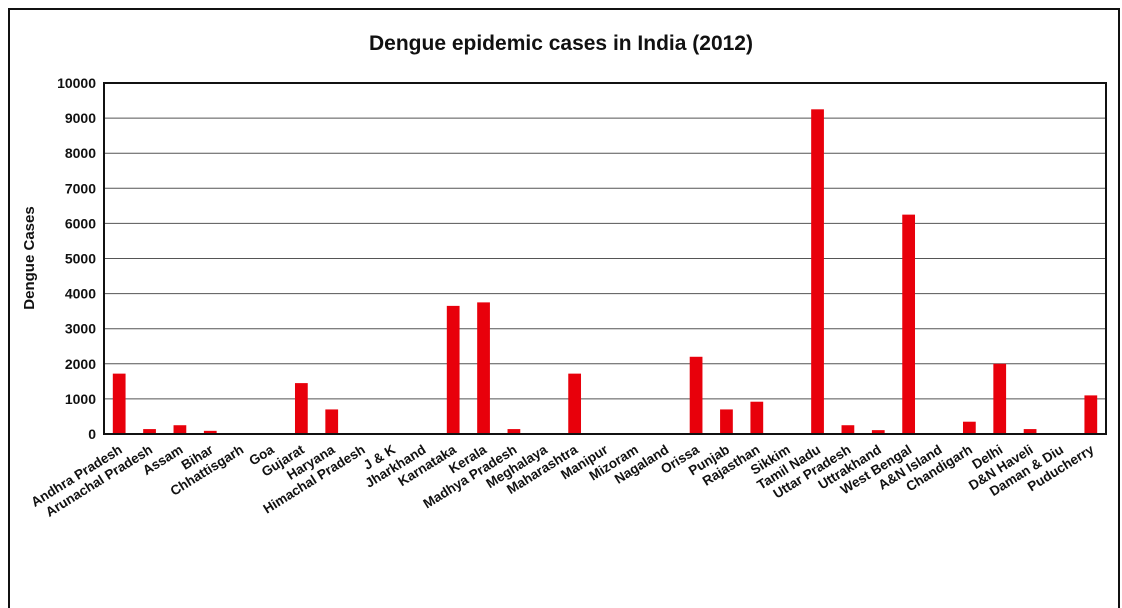 The height and width of the screenshot is (608, 1122). I want to click on y-tick-label: 5000, so click(80, 259).